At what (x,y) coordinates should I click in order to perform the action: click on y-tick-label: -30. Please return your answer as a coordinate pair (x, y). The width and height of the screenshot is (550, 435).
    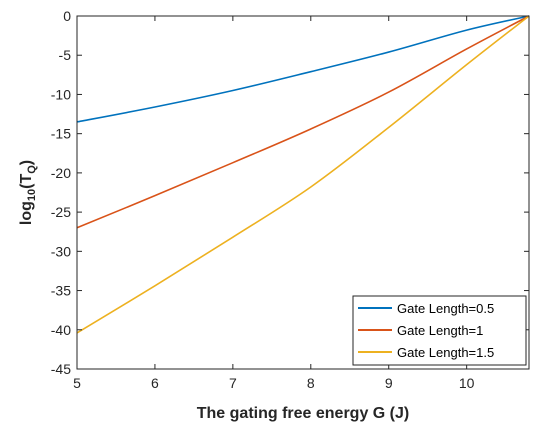
    Looking at the image, I should click on (61, 251).